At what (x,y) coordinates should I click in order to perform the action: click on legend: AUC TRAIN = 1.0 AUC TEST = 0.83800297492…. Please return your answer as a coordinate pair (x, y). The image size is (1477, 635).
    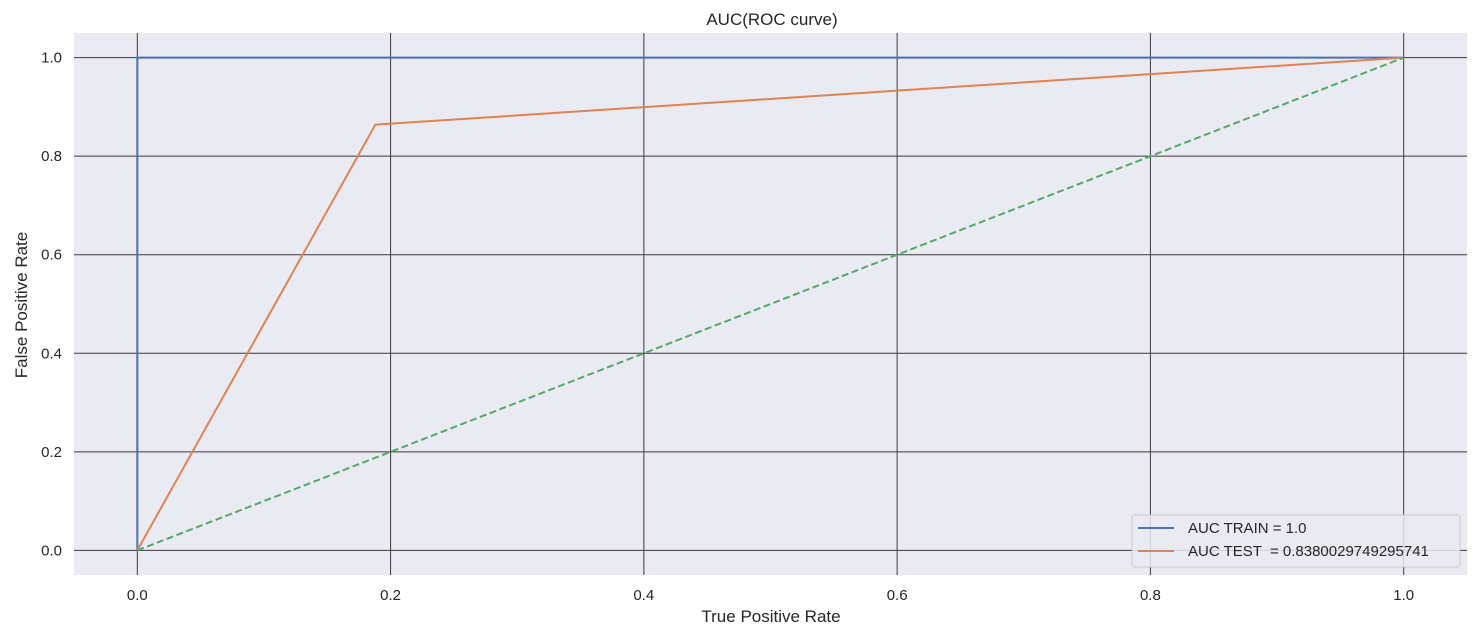
    Looking at the image, I should click on (1296, 541).